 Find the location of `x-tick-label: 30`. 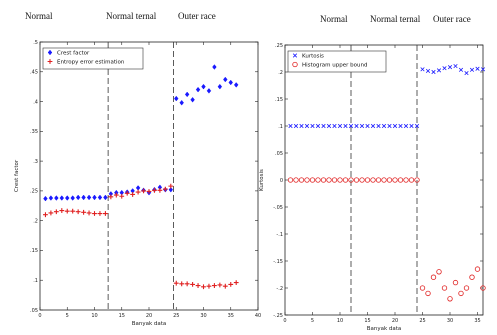

x-tick-label: 30 is located at coordinates (450, 321).